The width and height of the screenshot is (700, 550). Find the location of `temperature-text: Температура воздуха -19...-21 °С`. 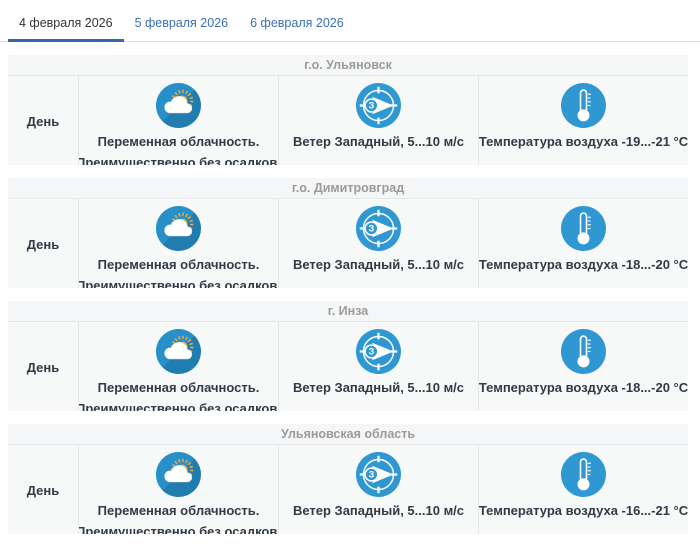

temperature-text: Температура воздуха -19...-21 °С is located at coordinates (583, 141).